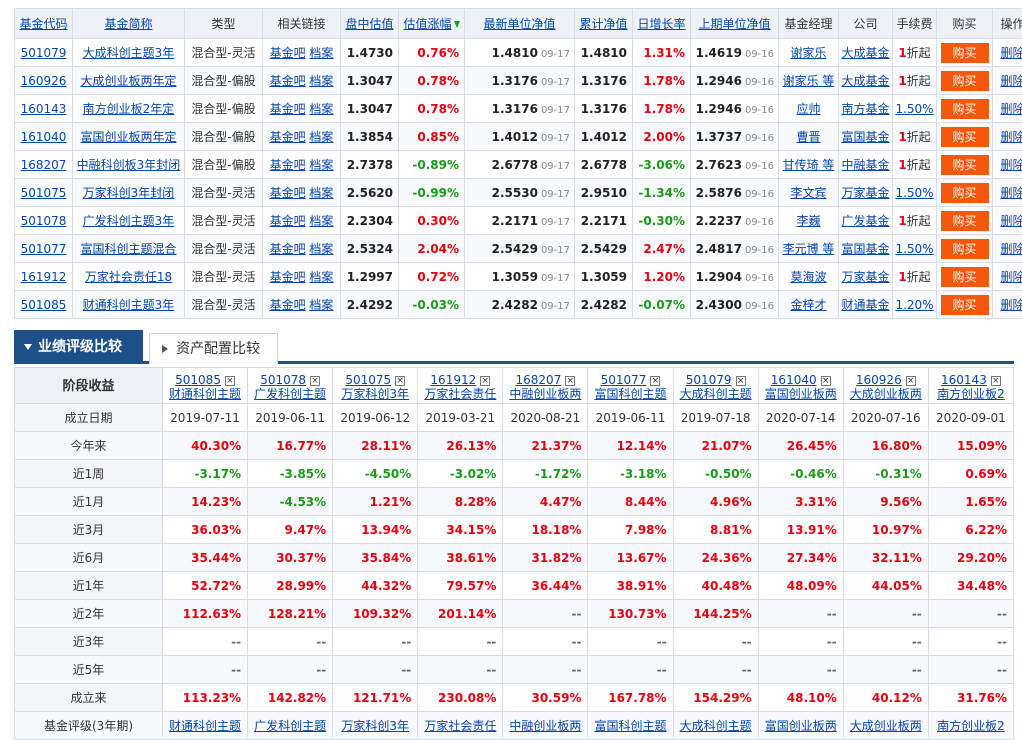 Image resolution: width=1022 pixels, height=740 pixels. Describe the element at coordinates (283, 379) in the screenshot. I see `compare-fund-code-link: 501078` at that location.